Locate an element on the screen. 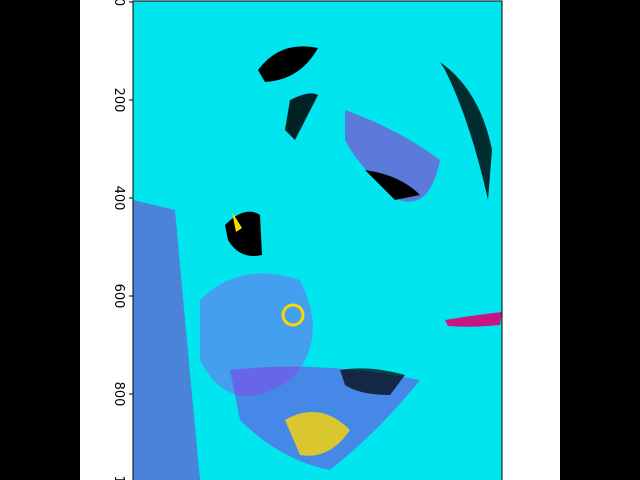 The height and width of the screenshot is (480, 640). y-axis: 0 200 400 600 800 1000 is located at coordinates (122, 240).